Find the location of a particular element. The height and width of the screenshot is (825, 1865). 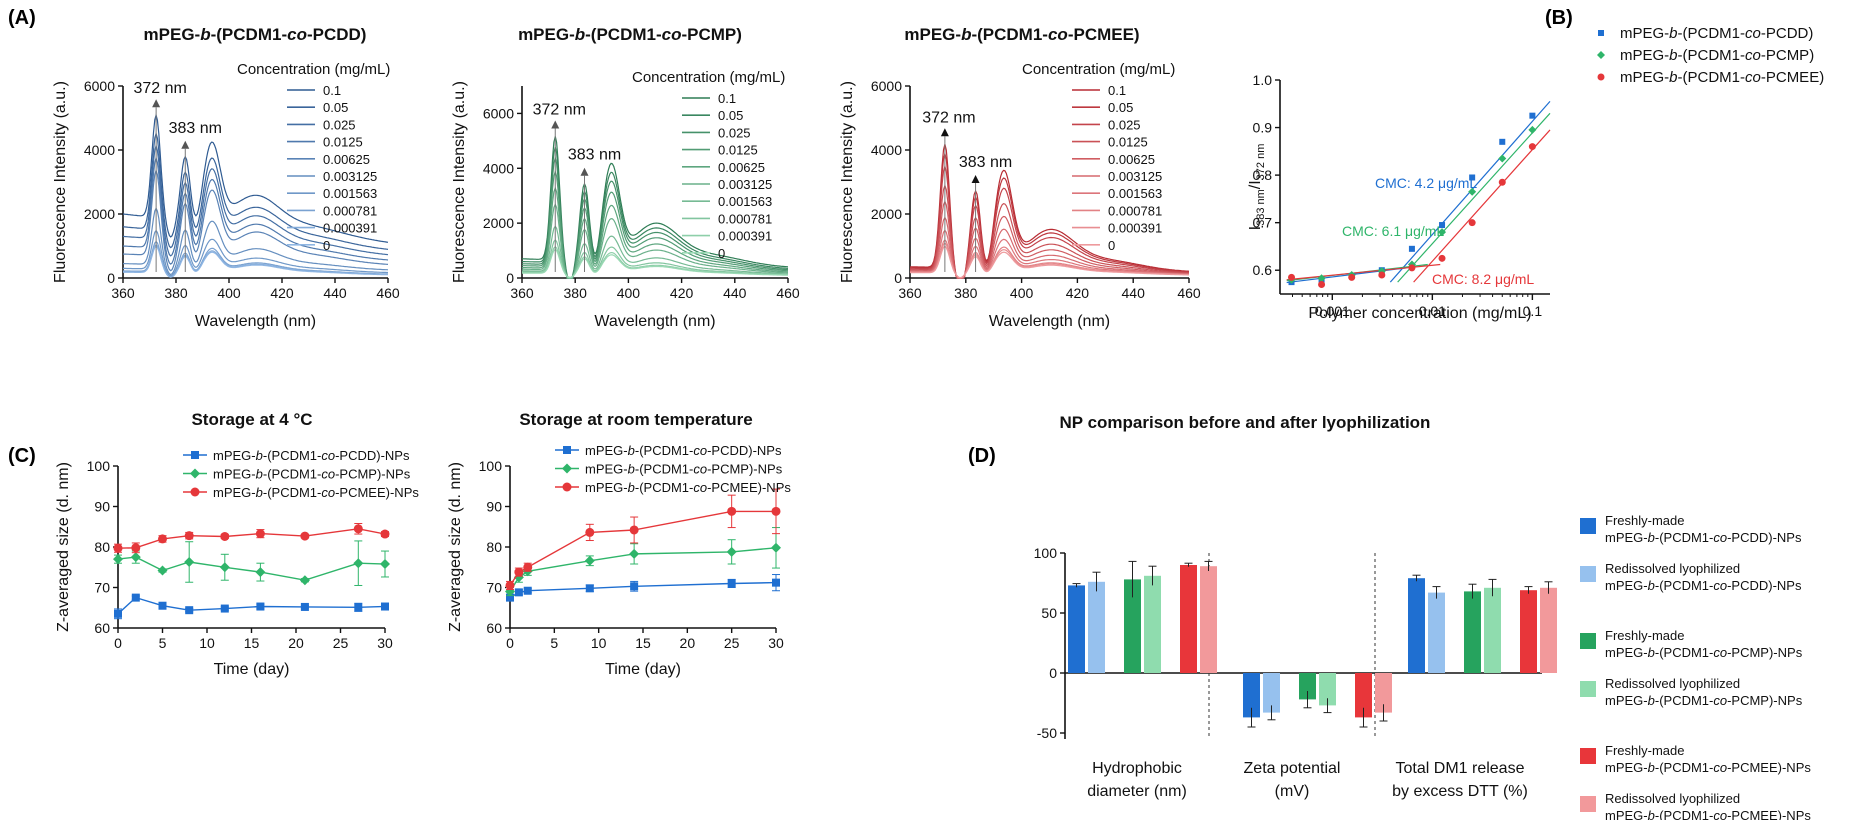

x-tick-label: 30 is located at coordinates (776, 643).